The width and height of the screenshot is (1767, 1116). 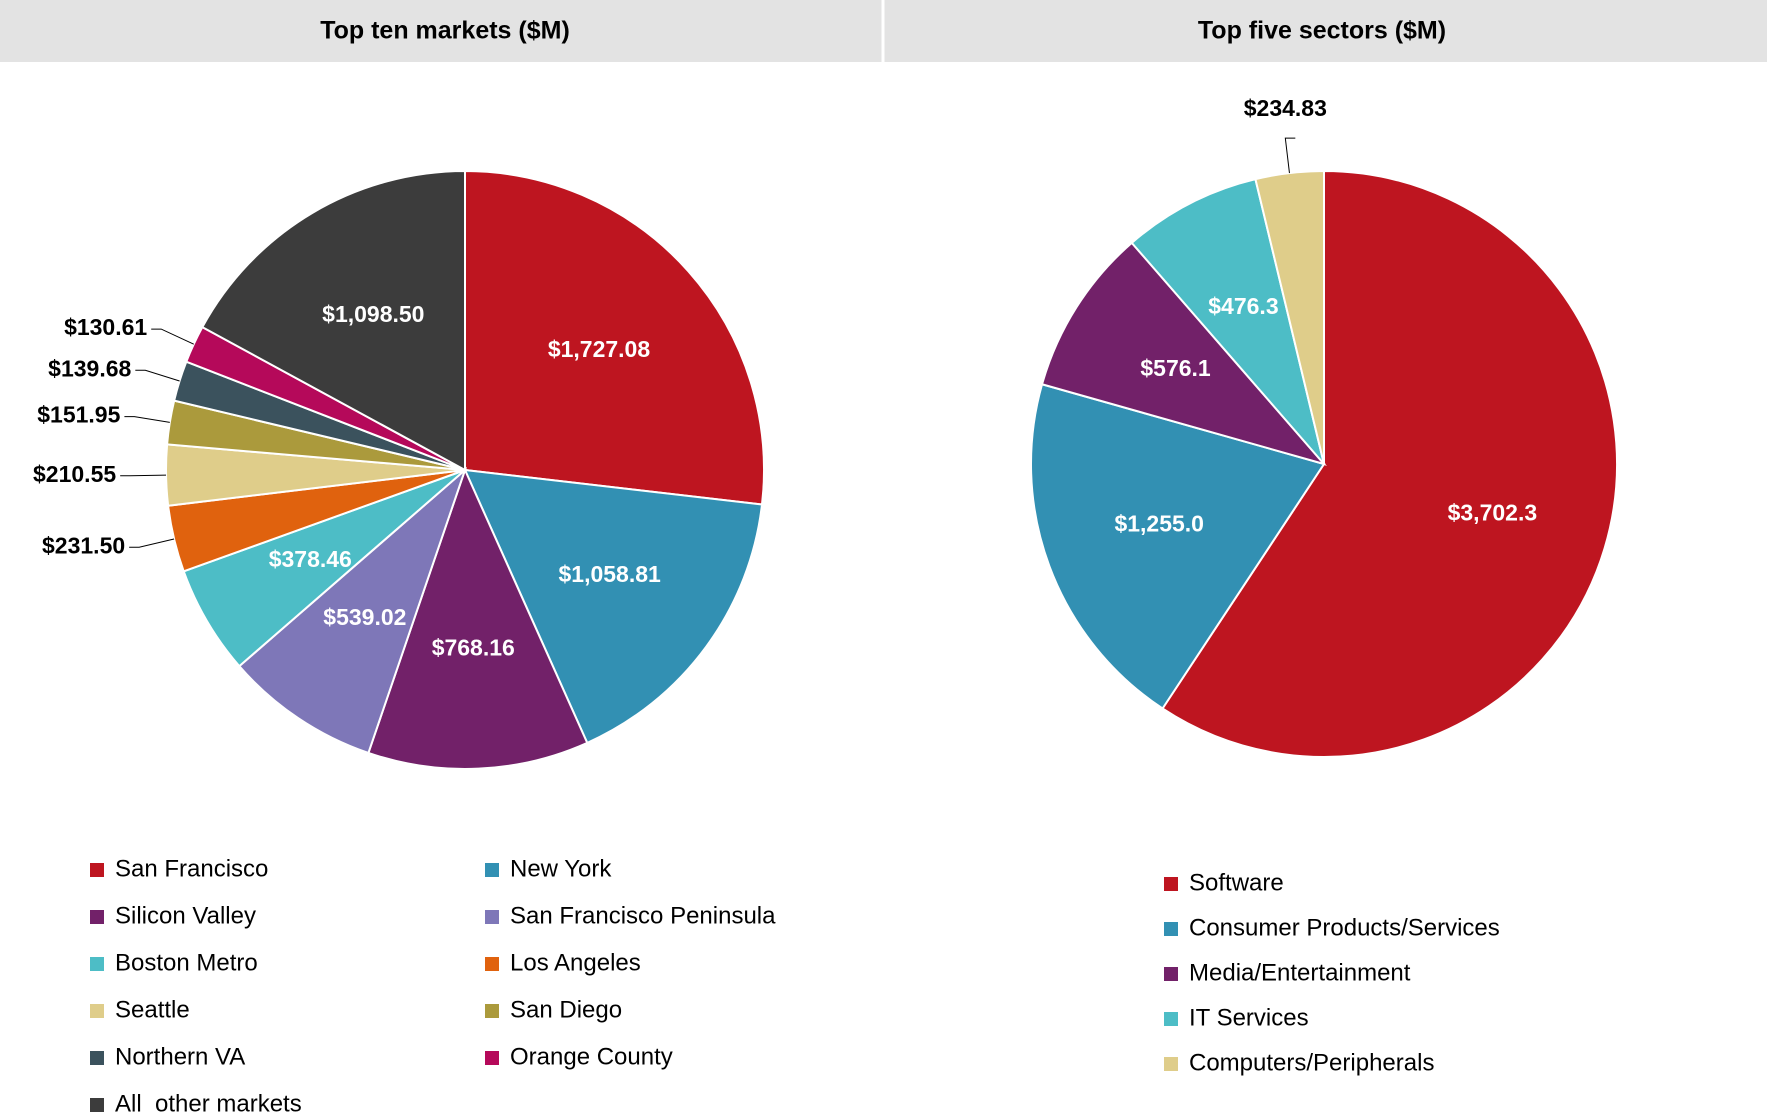 I want to click on legend-label: San Francisco, so click(x=191, y=868).